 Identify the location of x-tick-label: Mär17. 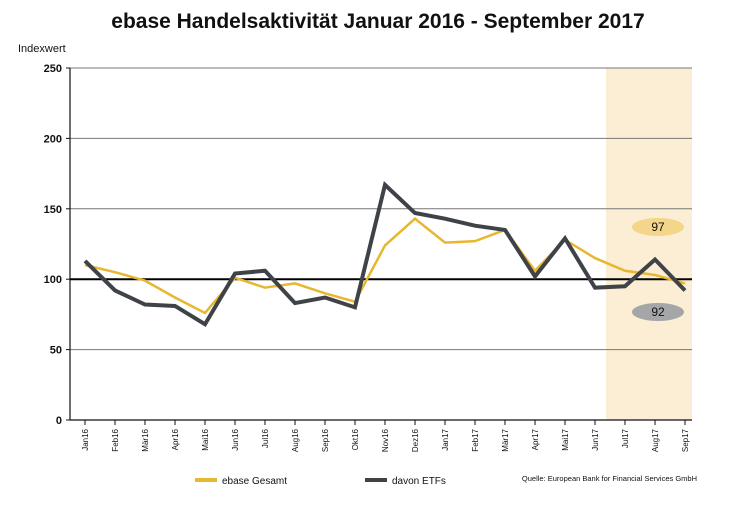
(505, 439).